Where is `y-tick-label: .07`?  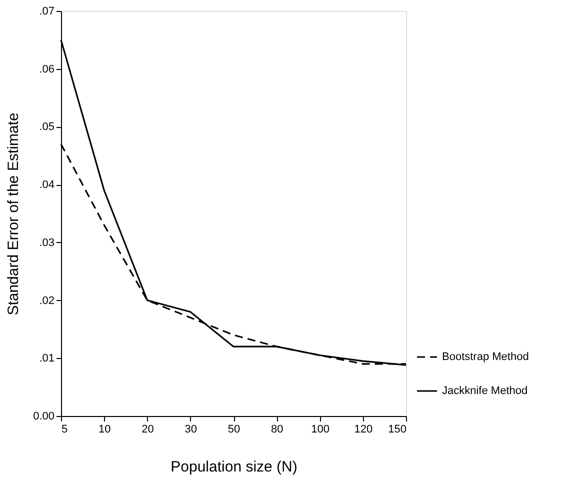
y-tick-label: .07 is located at coordinates (46, 12).